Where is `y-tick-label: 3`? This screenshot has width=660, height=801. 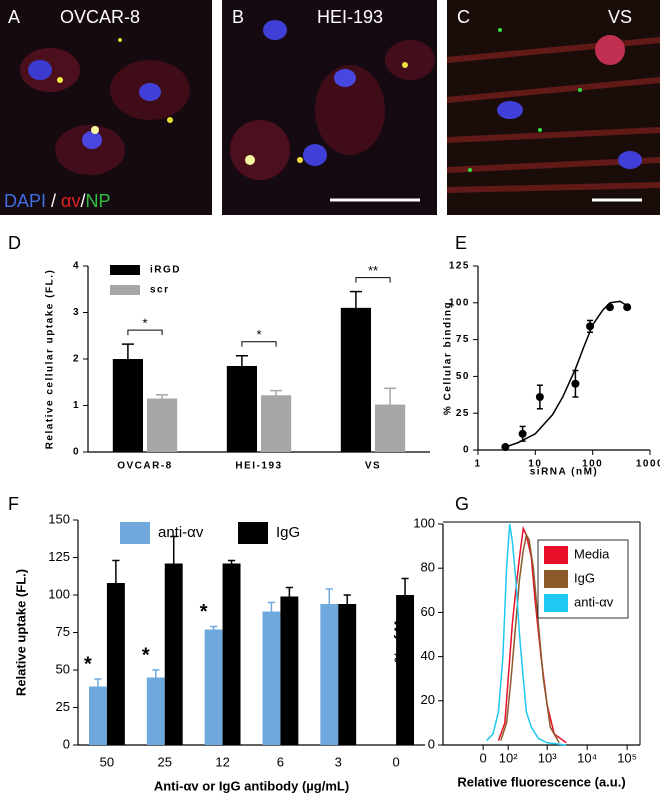 y-tick-label: 3 is located at coordinates (76, 312).